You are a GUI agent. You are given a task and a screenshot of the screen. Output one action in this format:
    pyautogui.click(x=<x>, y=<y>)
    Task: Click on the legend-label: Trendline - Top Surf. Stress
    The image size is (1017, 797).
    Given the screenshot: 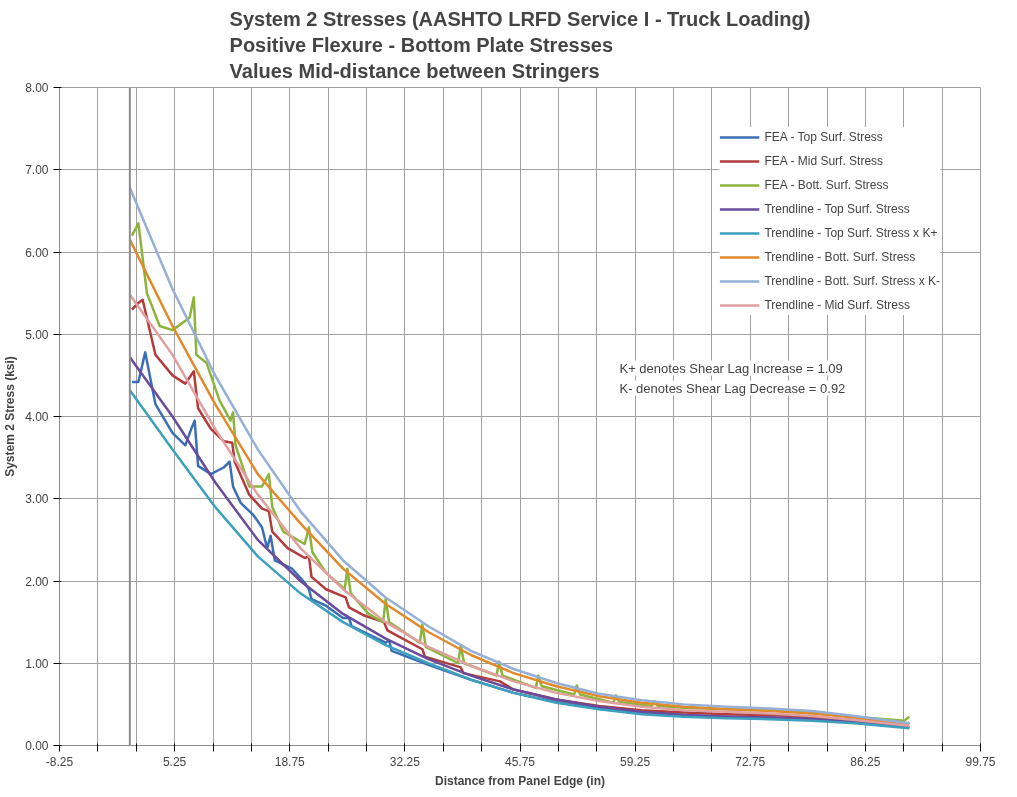 What is the action you would take?
    pyautogui.click(x=837, y=209)
    